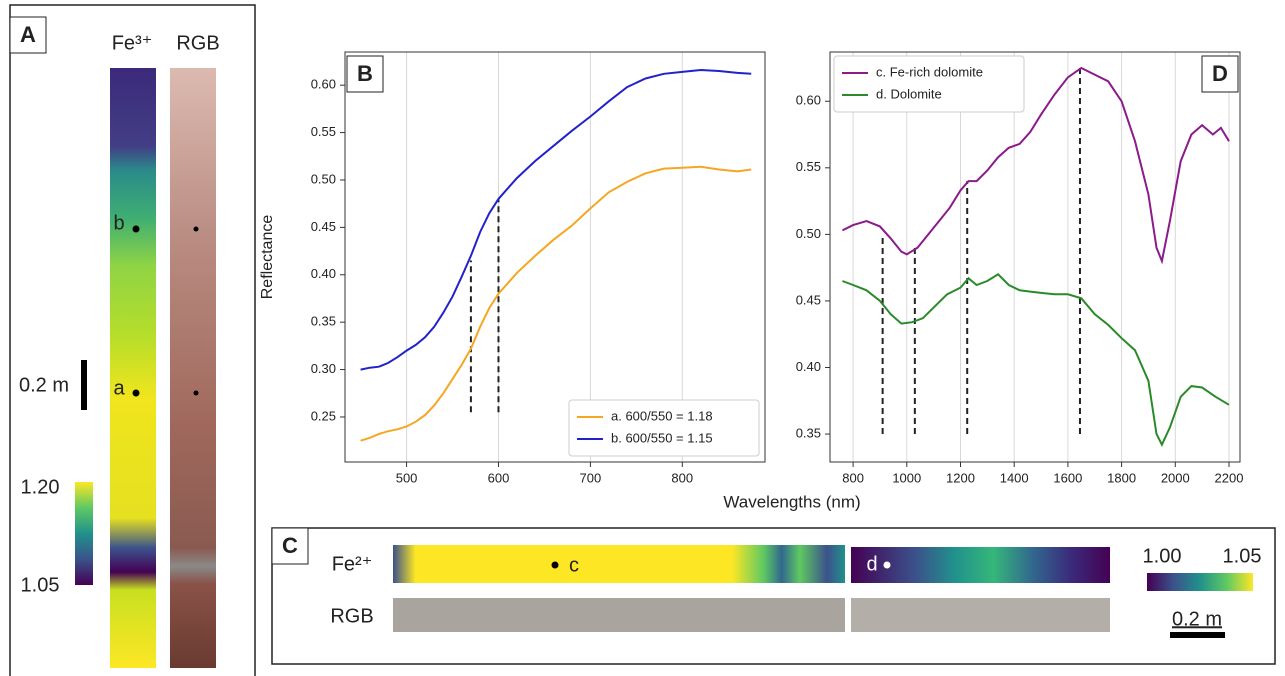 Image resolution: width=1285 pixels, height=676 pixels. I want to click on x-tick-label: 1200, so click(960, 477).